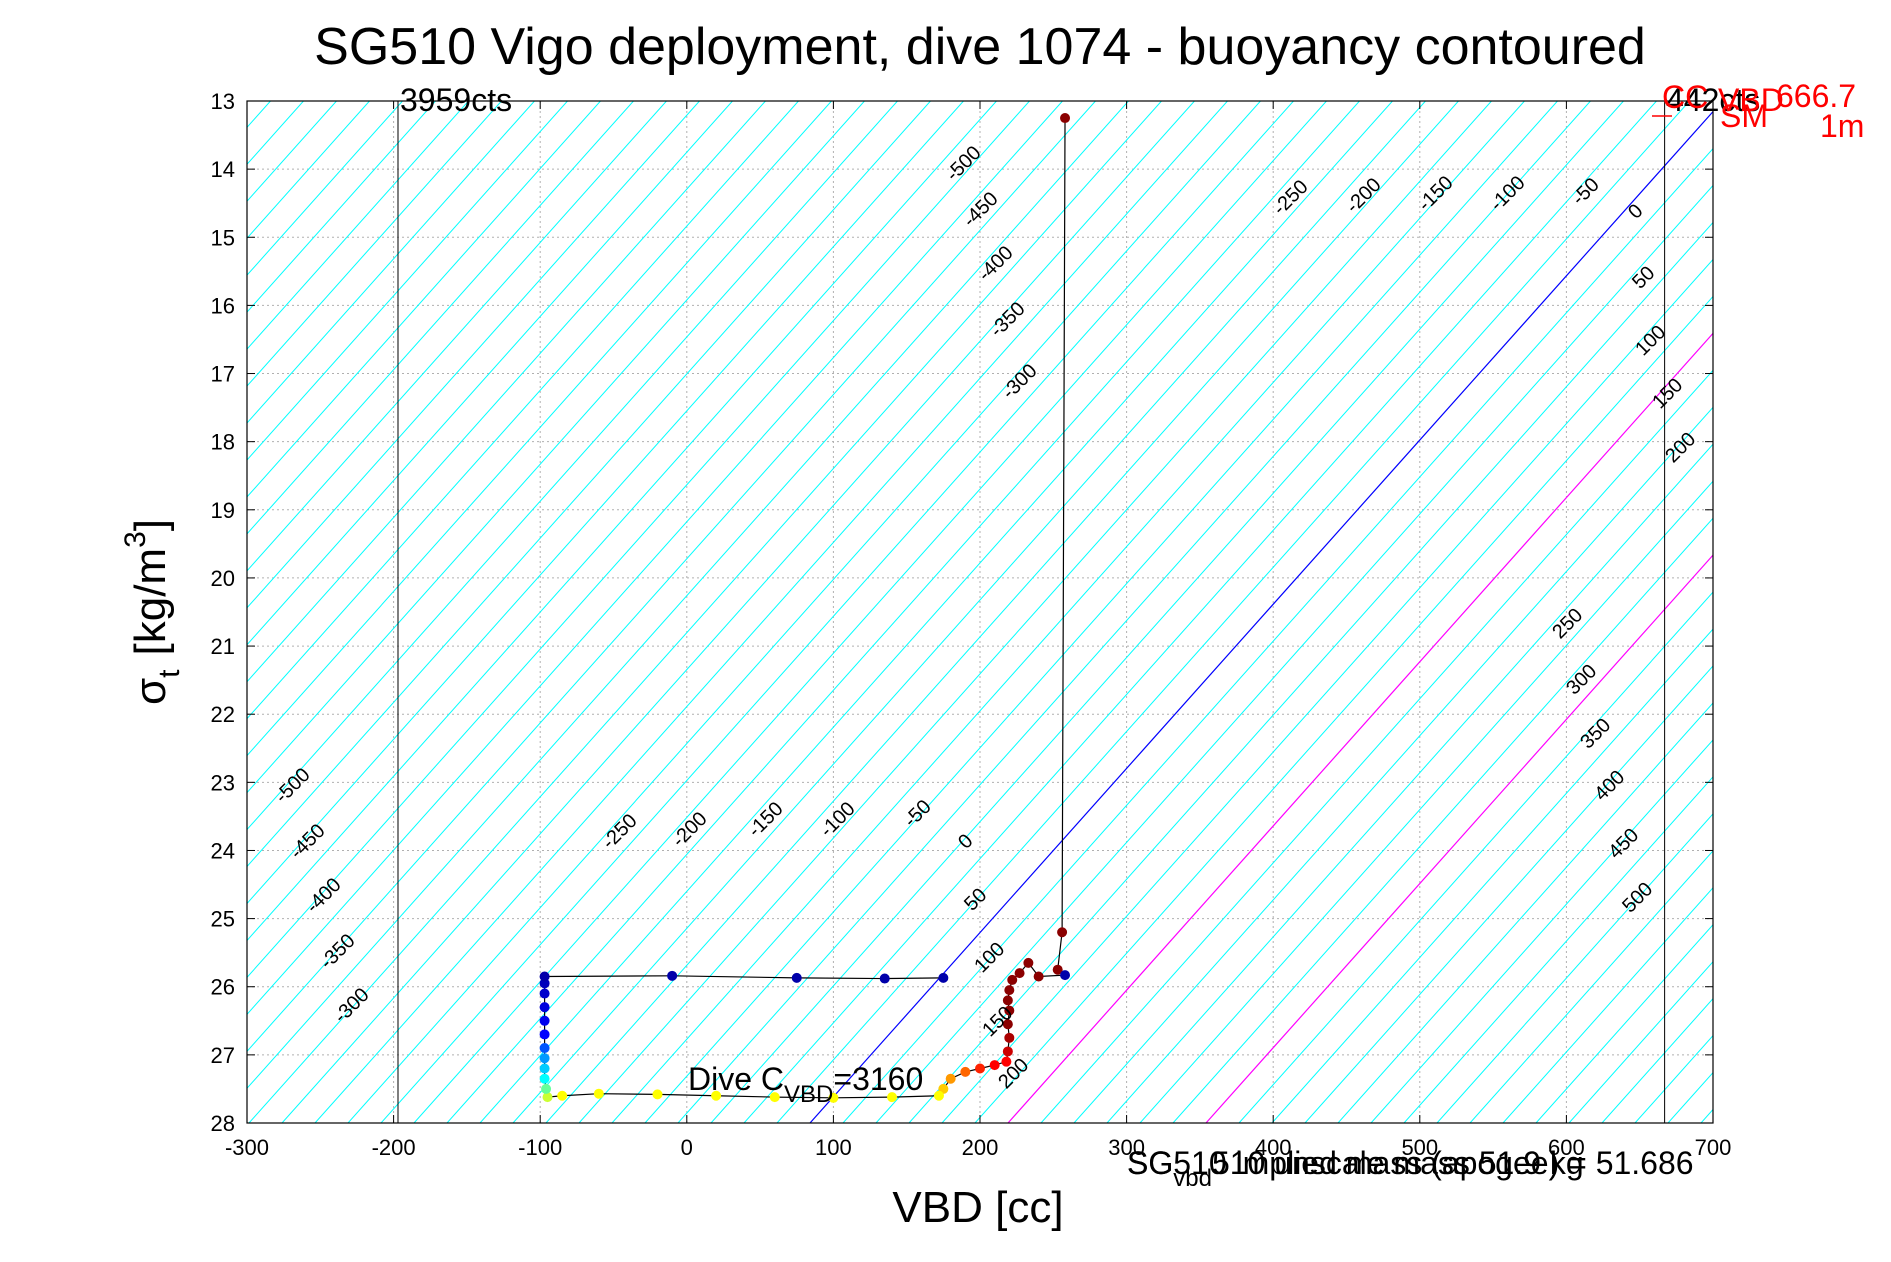 This screenshot has width=1891, height=1262. Describe the element at coordinates (1566, 1147) in the screenshot. I see `x-tick-label: 600` at that location.